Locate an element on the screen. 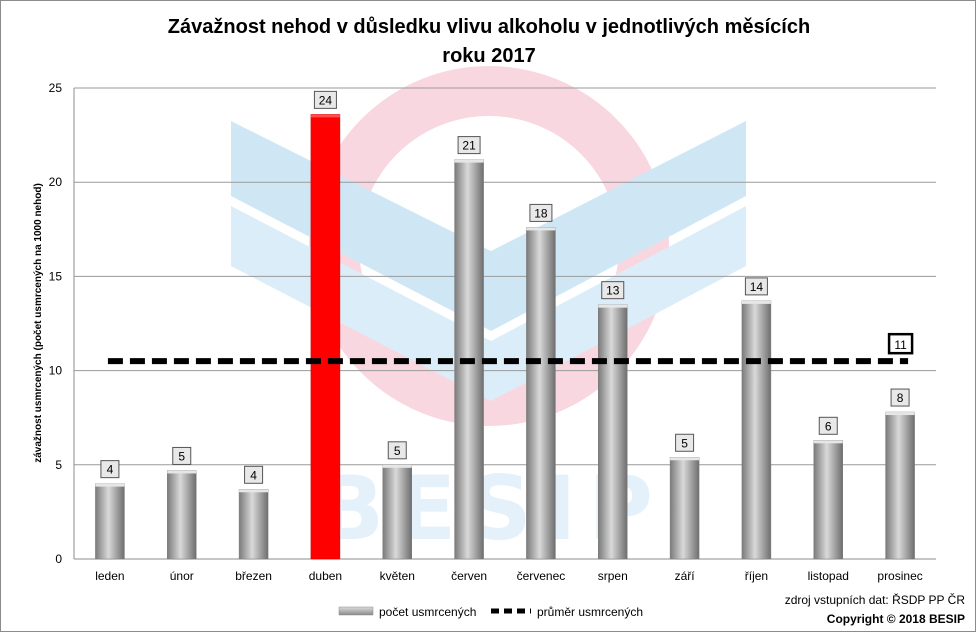 The height and width of the screenshot is (633, 976). bar-září is located at coordinates (684, 508).